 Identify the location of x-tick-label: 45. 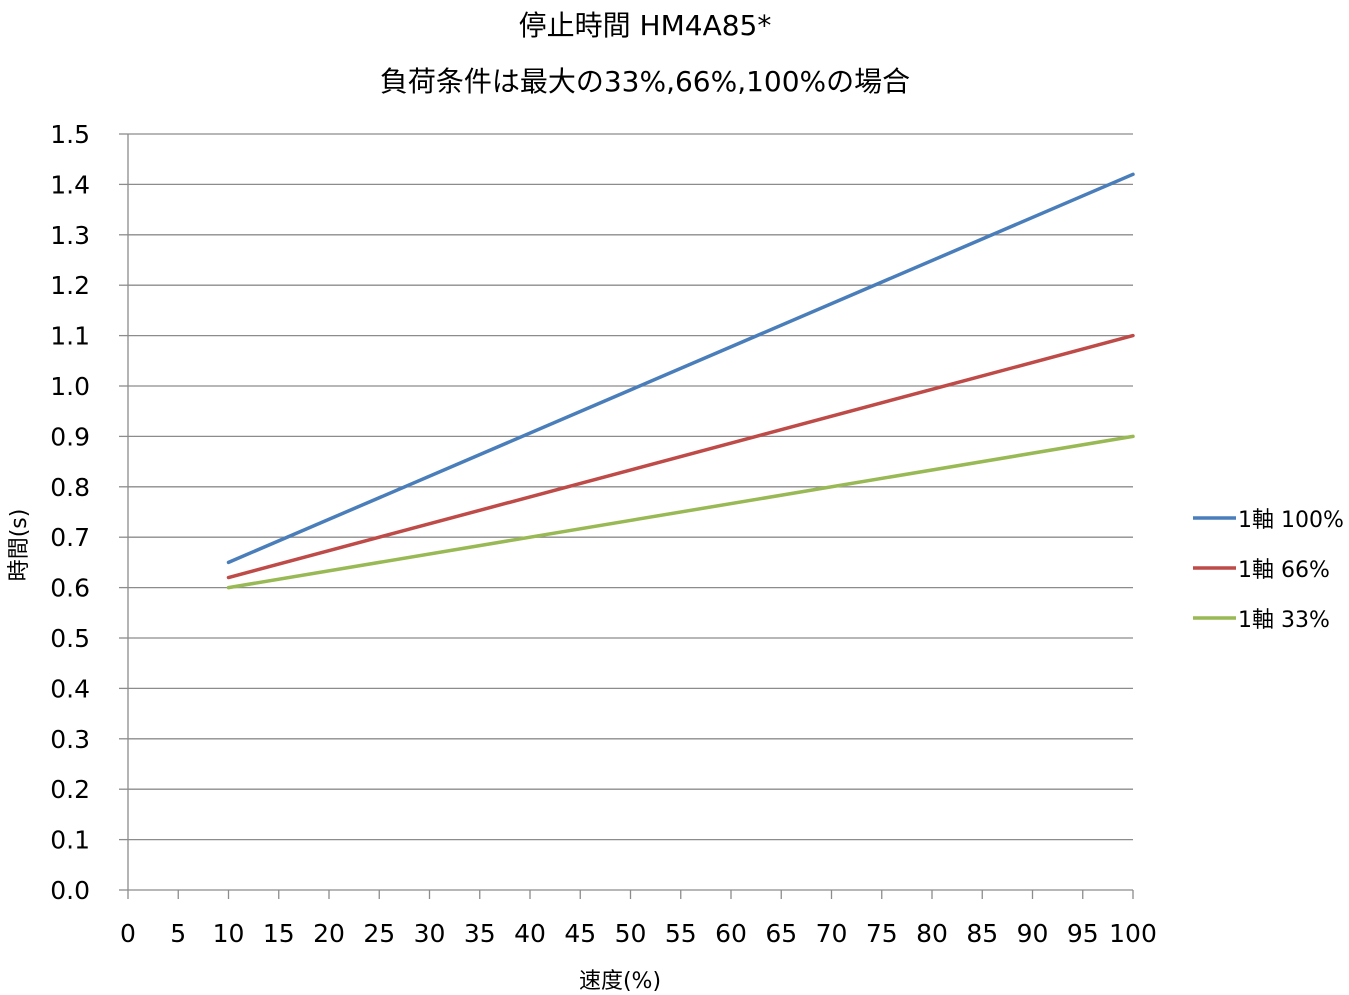
(580, 933).